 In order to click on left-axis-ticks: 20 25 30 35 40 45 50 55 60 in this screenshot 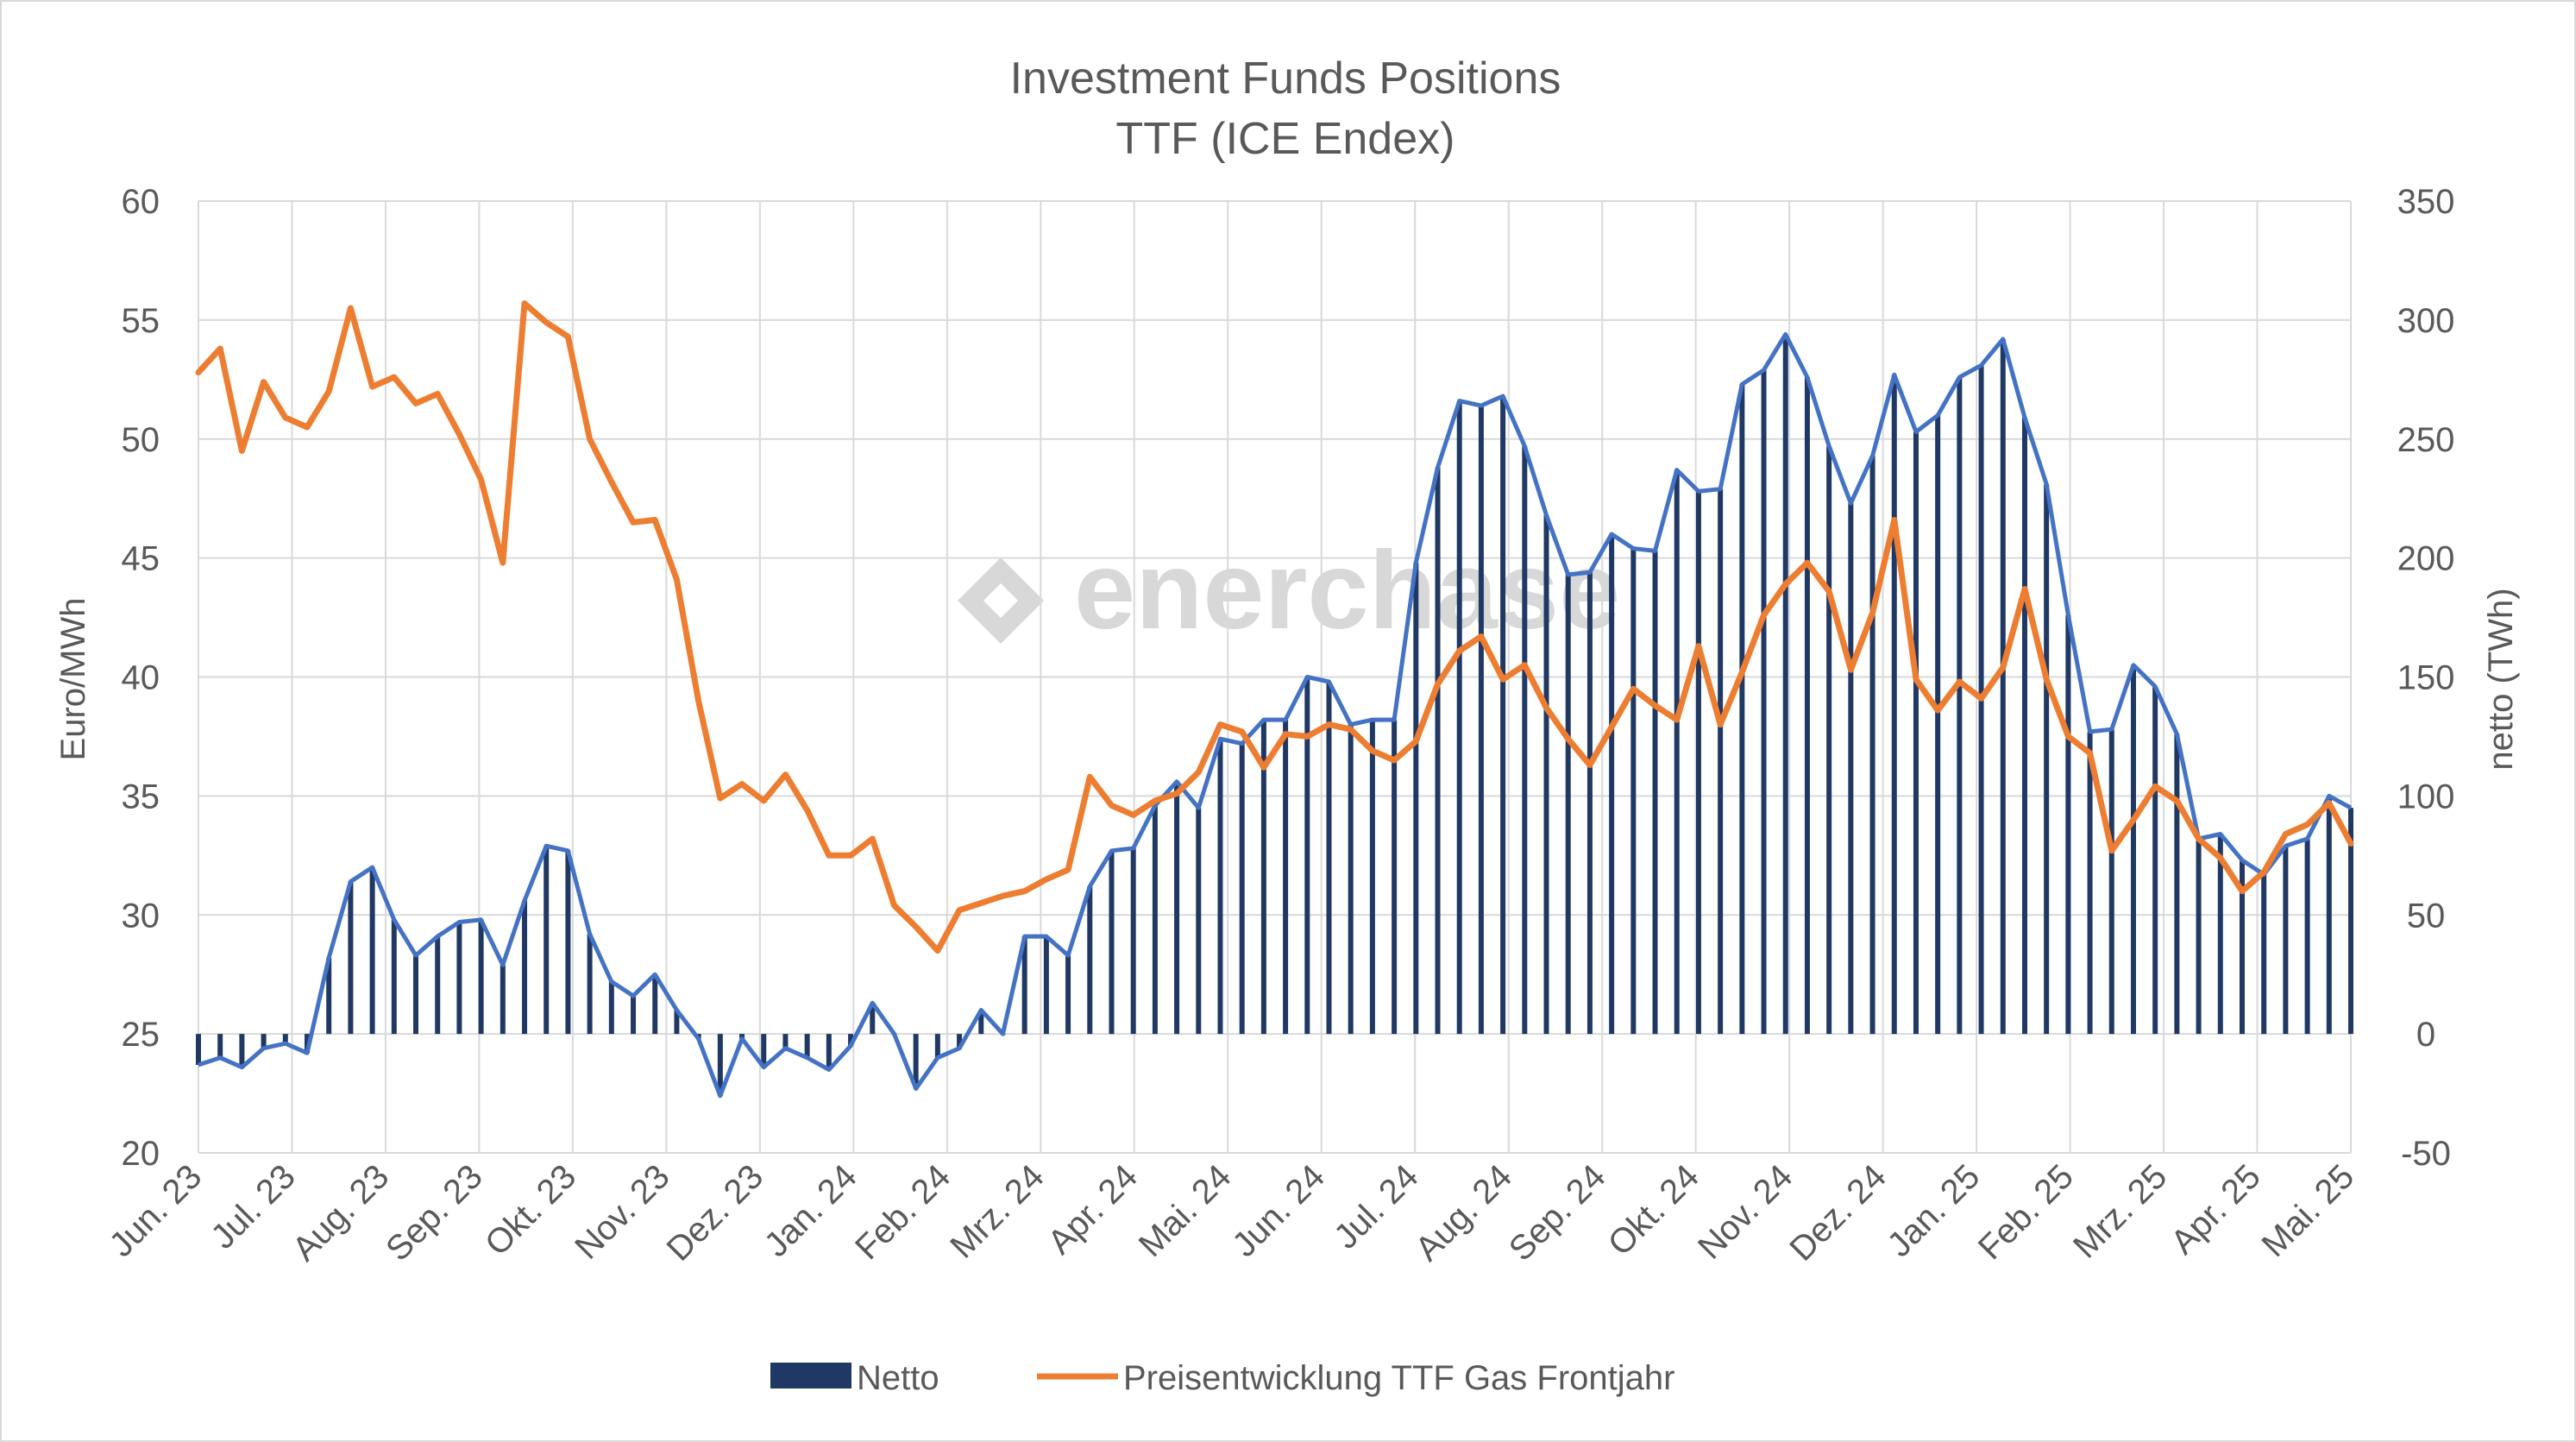, I will do `click(141, 678)`.